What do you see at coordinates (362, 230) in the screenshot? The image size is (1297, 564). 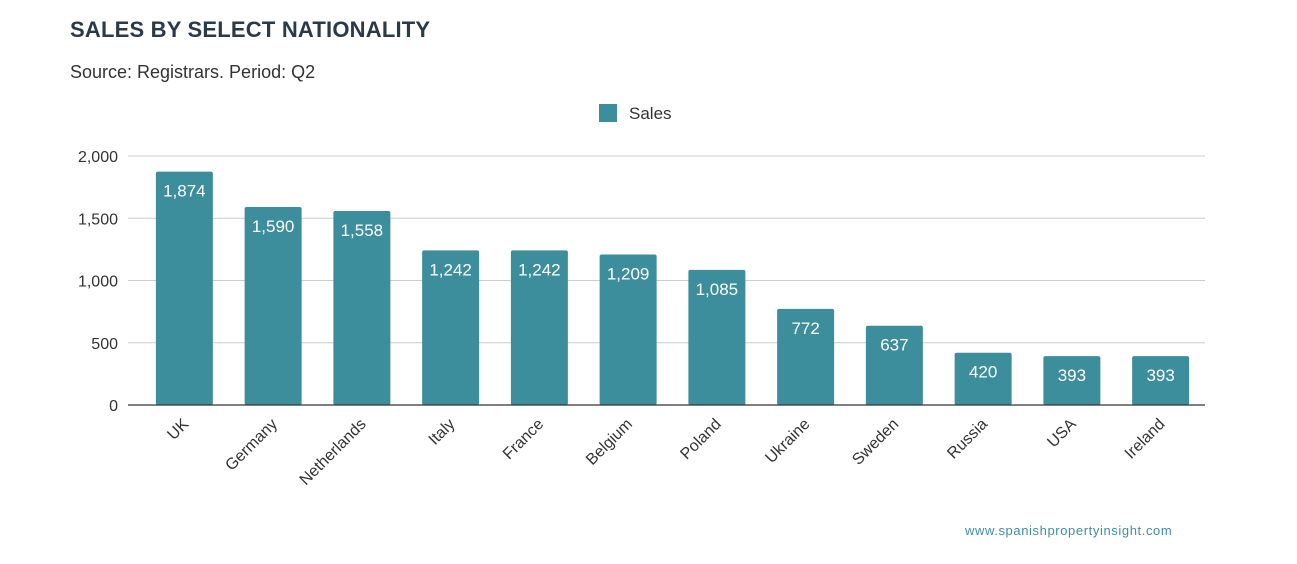 I see `data-label: 1,558` at bounding box center [362, 230].